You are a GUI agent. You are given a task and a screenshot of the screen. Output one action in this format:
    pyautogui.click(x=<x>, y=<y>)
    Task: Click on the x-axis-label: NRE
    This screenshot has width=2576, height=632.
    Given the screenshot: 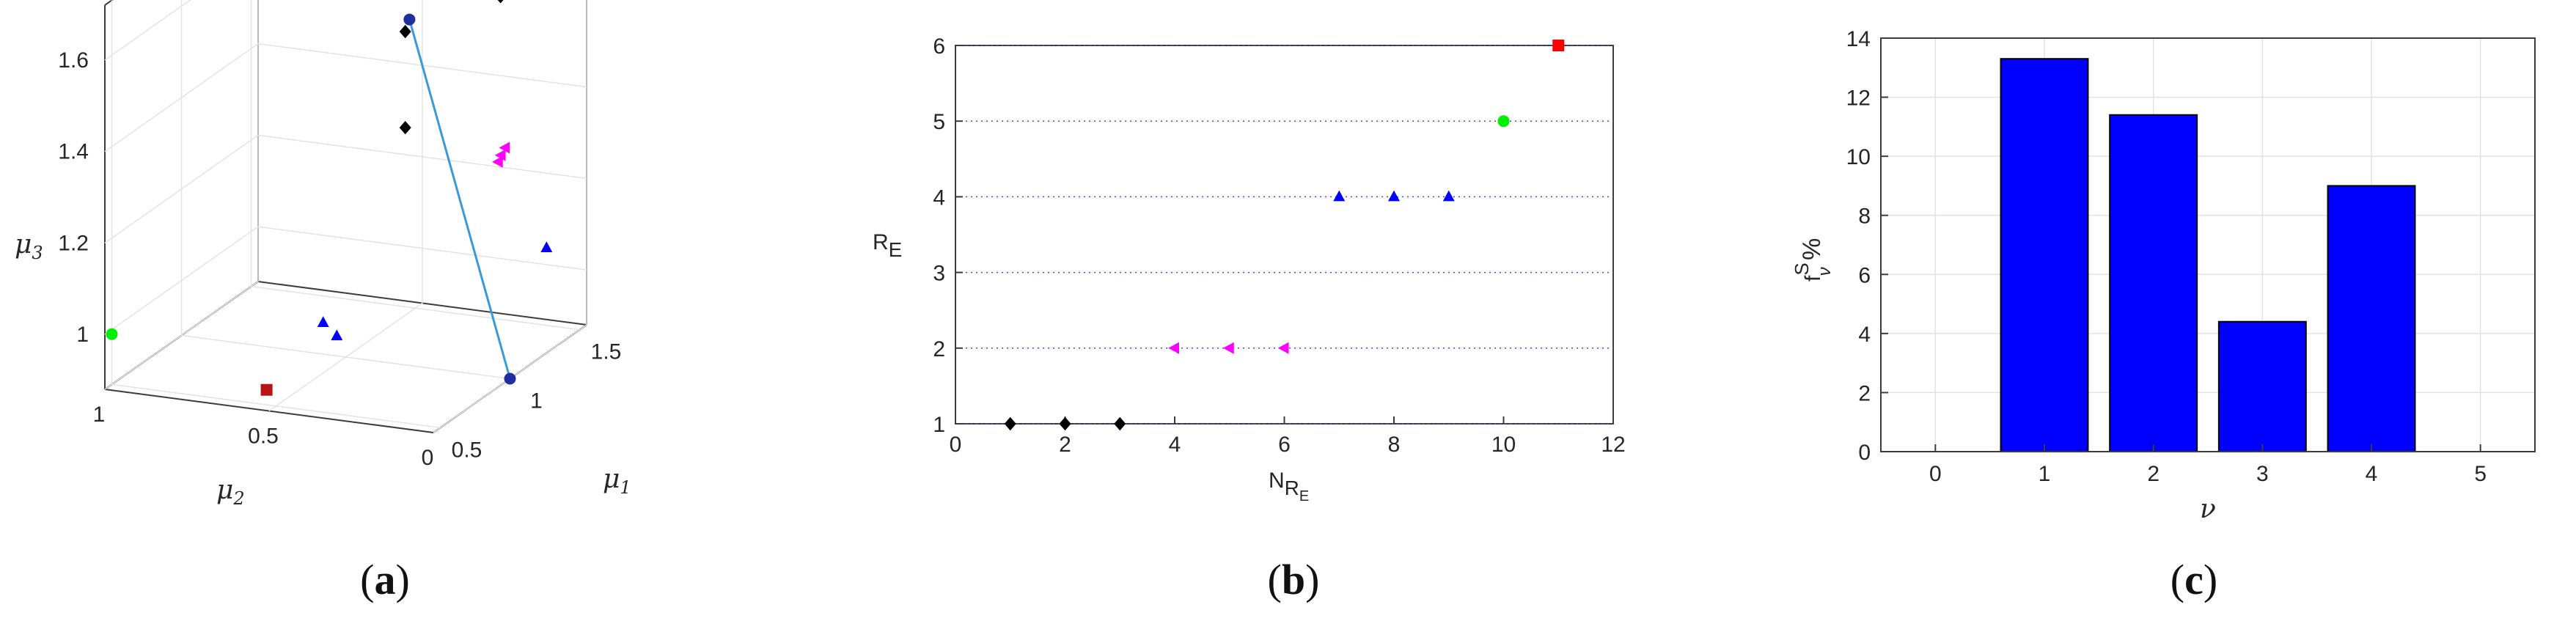 What is the action you would take?
    pyautogui.click(x=1289, y=487)
    